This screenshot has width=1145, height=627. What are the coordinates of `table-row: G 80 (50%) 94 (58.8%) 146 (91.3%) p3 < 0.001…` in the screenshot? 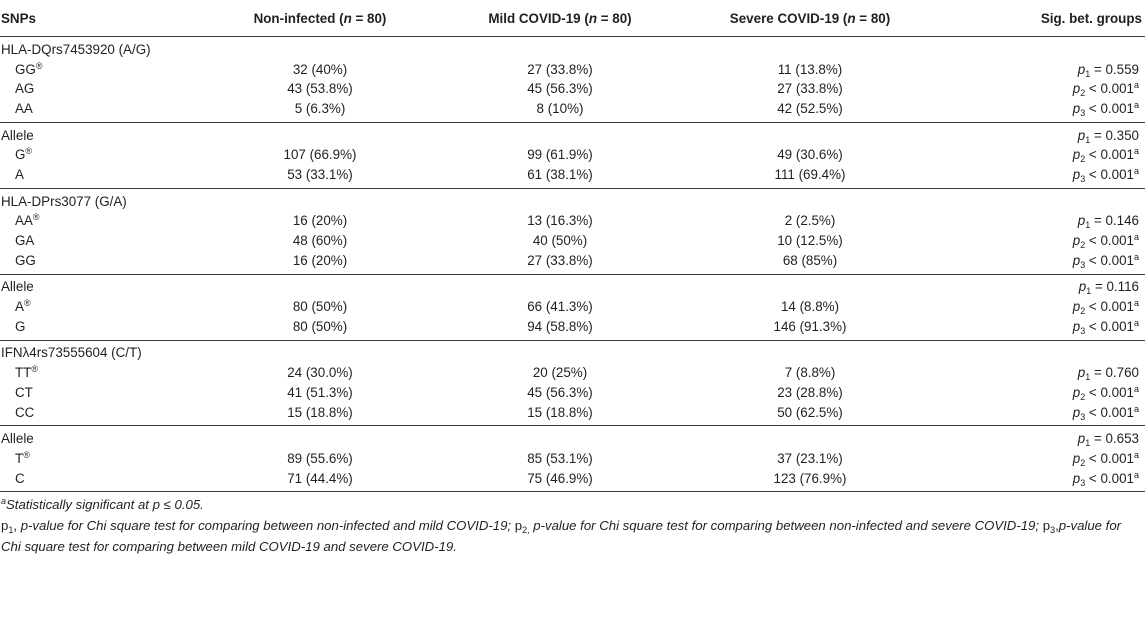 It's located at (572, 328).